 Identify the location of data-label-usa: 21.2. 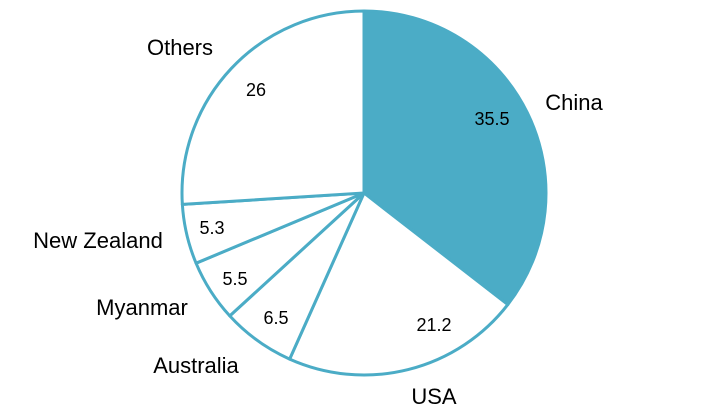
(433, 325).